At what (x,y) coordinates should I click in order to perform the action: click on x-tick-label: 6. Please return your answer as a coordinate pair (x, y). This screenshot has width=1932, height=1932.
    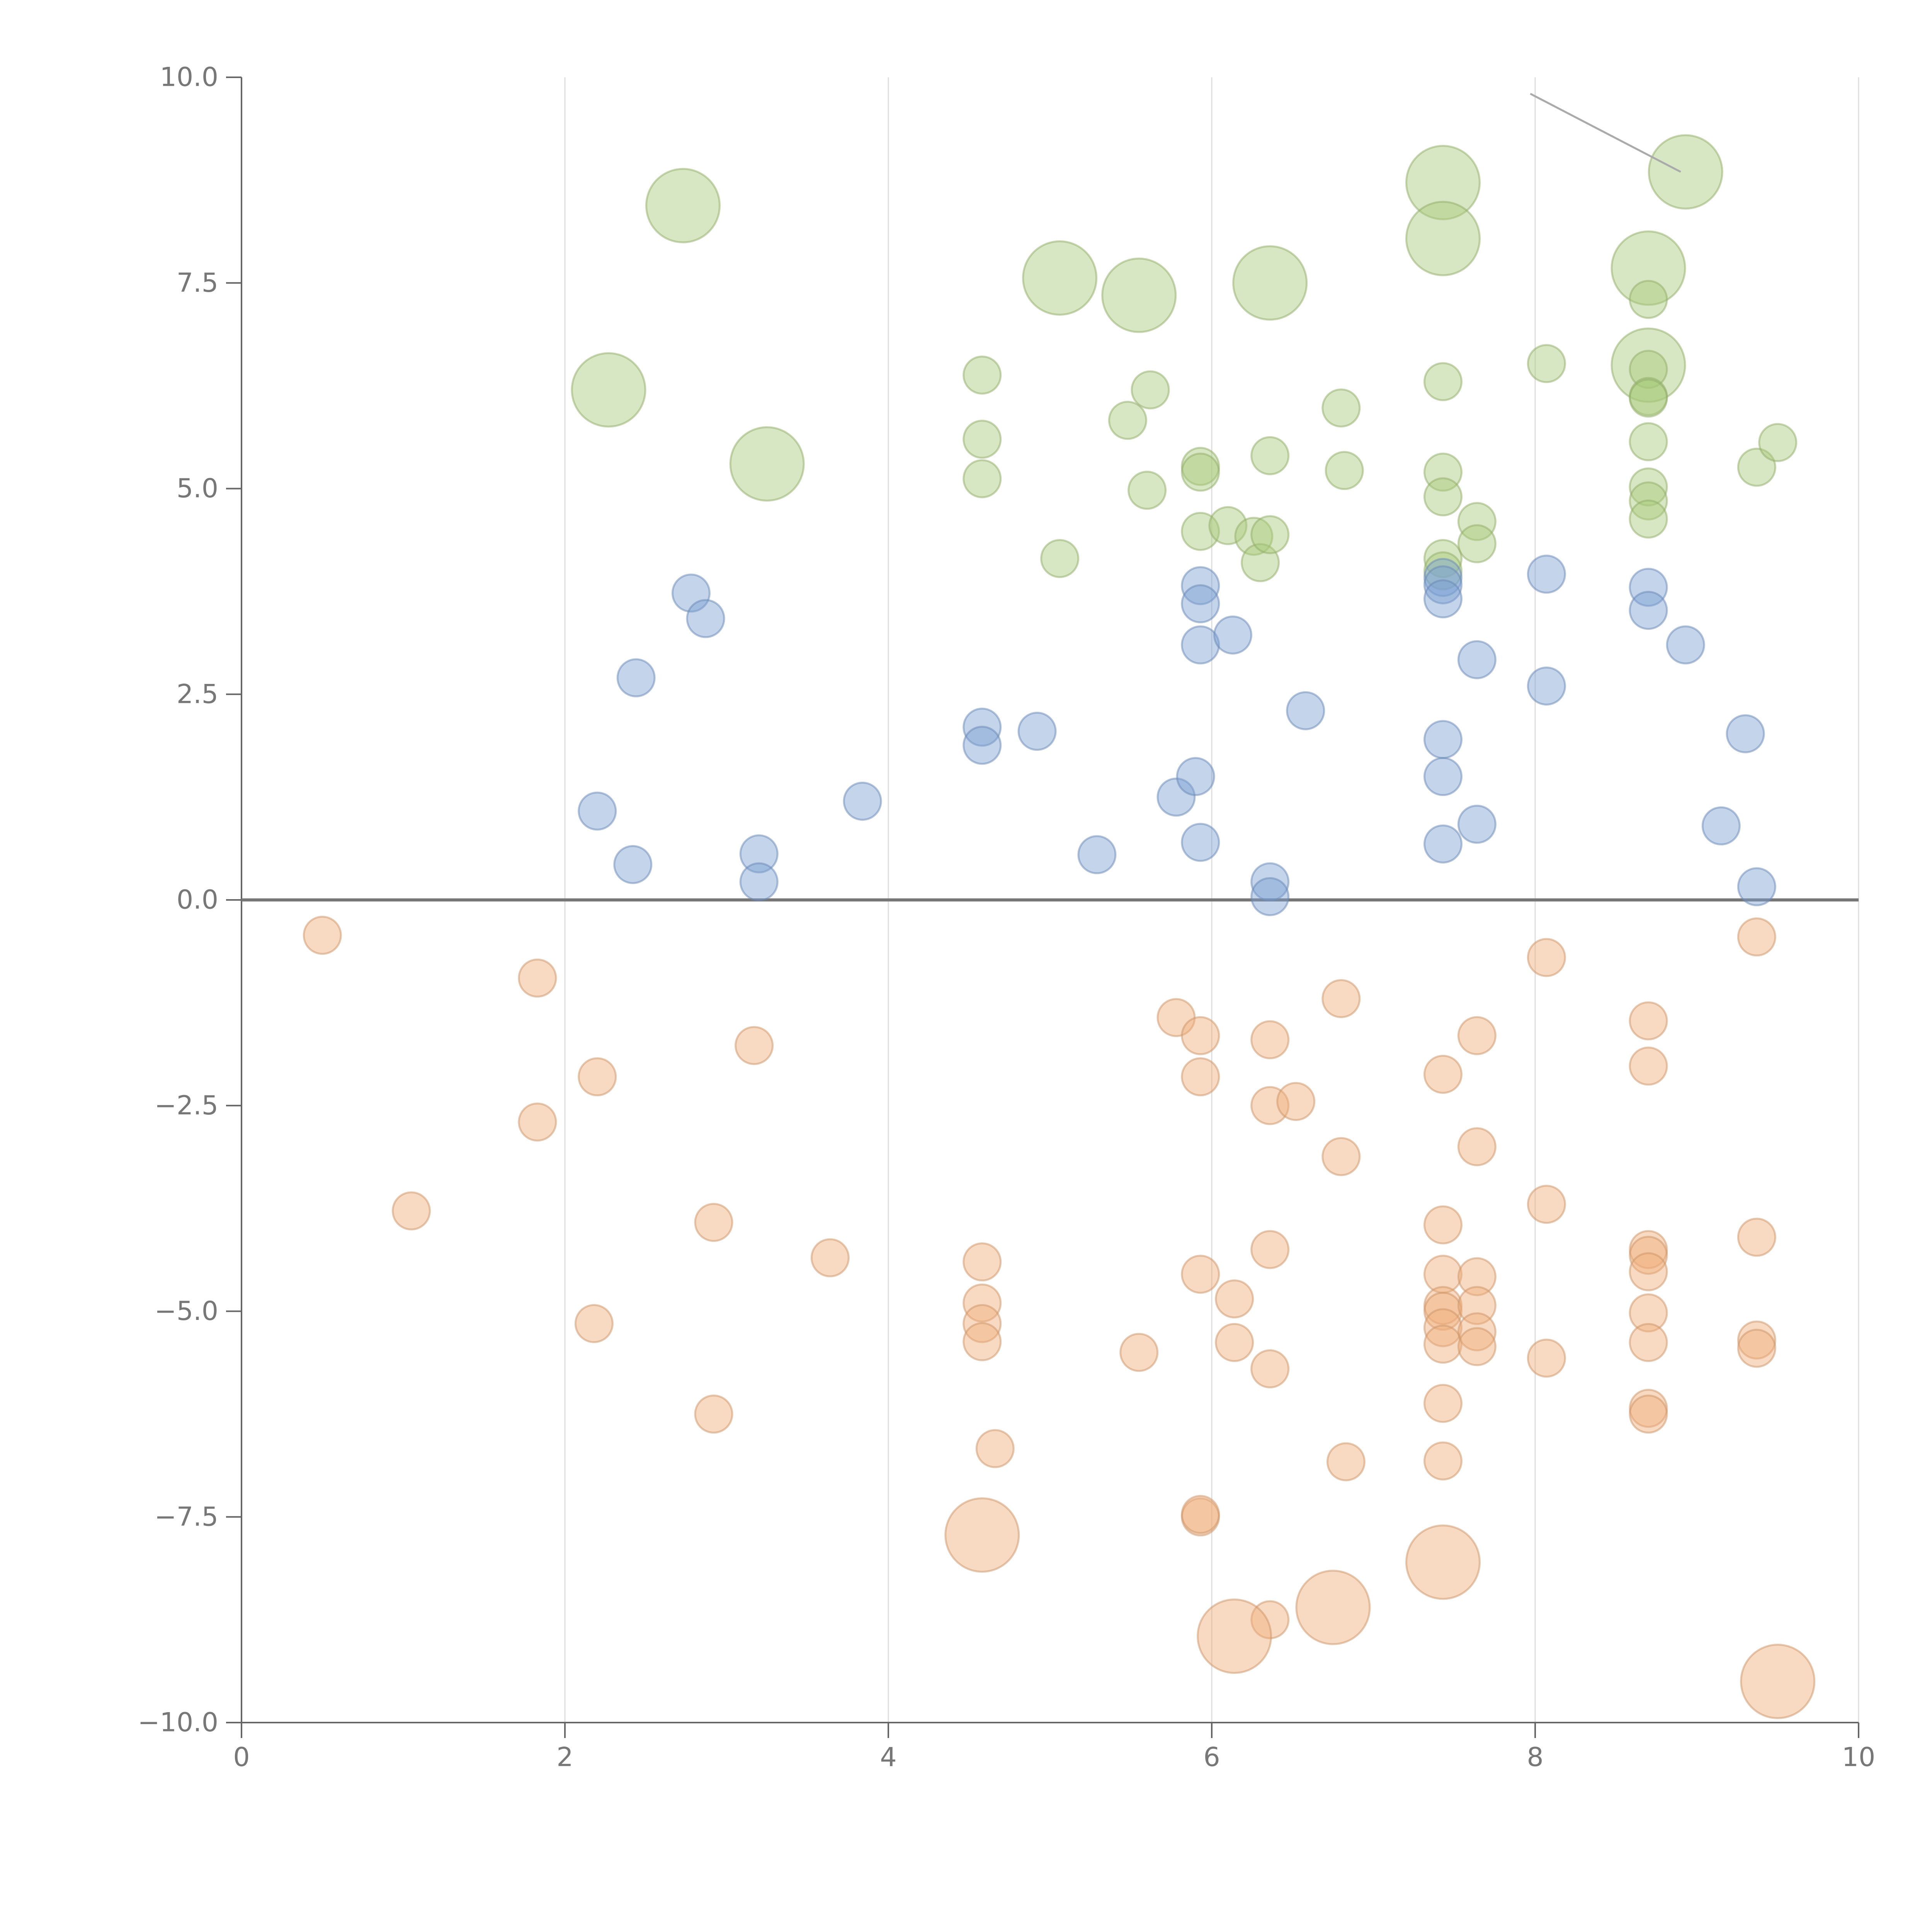
    Looking at the image, I should click on (1212, 1757).